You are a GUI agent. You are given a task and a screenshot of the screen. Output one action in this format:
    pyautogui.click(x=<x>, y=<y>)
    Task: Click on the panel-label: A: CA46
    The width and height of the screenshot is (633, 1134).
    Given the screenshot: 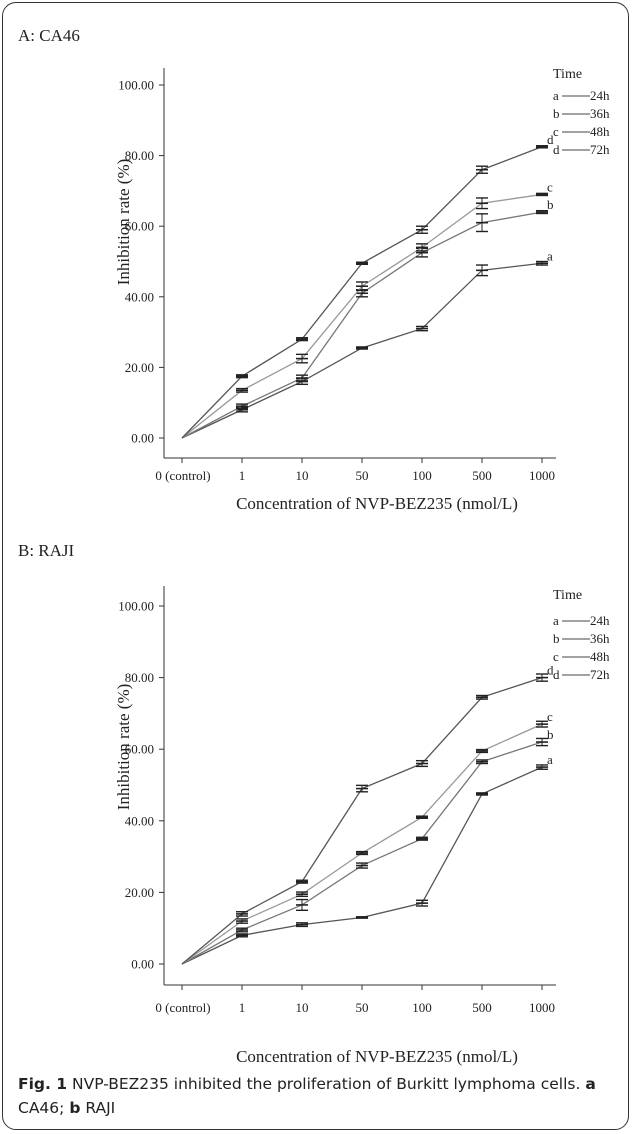 What is the action you would take?
    pyautogui.click(x=49, y=35)
    